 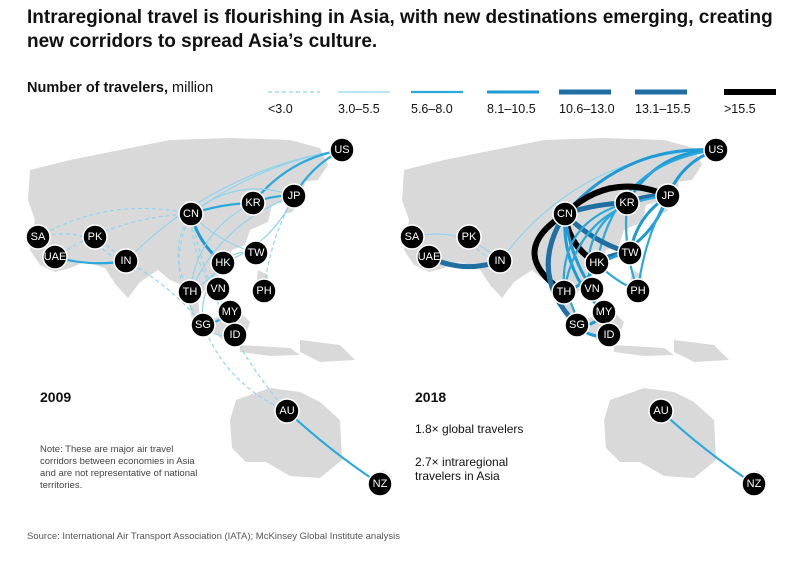 I want to click on map-2009-node-hk: HK, so click(x=223, y=263).